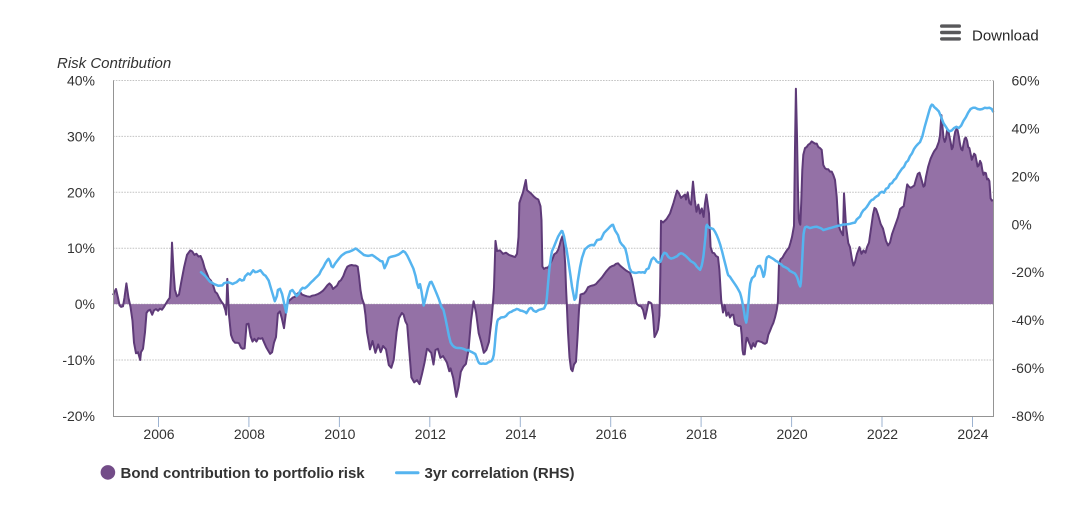  I want to click on svg-text: 2006, so click(158, 434).